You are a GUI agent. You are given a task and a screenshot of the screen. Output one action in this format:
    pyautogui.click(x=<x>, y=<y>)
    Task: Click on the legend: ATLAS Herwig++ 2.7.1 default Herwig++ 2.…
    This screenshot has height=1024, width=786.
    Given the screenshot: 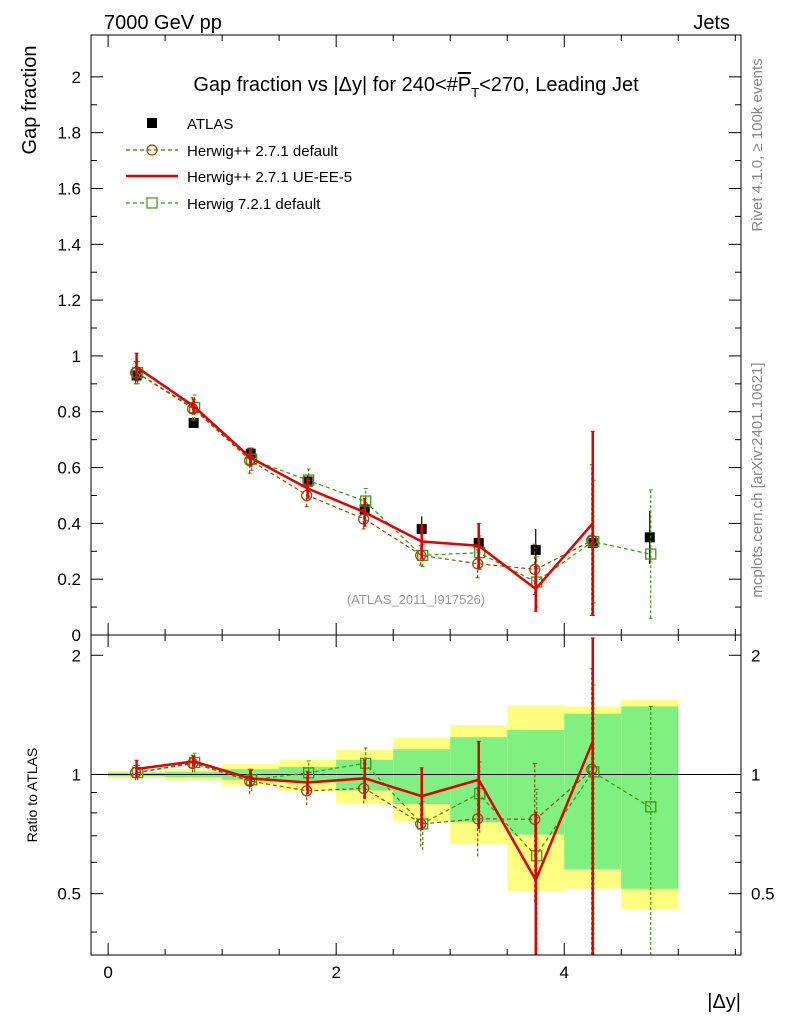 What is the action you would take?
    pyautogui.click(x=239, y=164)
    